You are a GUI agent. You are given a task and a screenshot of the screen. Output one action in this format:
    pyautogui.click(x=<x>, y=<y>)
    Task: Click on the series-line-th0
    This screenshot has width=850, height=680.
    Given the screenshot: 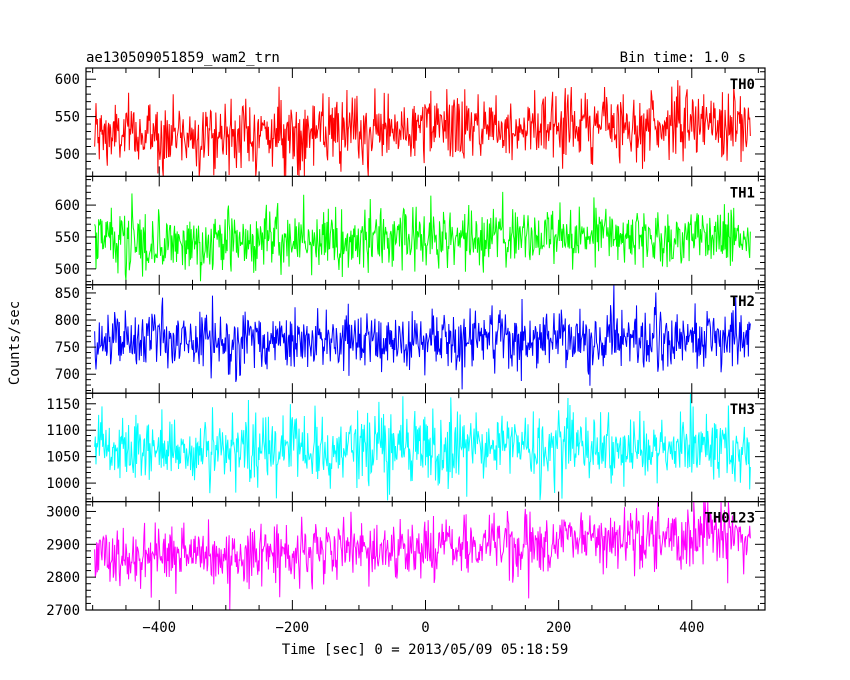 What is the action you would take?
    pyautogui.click(x=422, y=128)
    